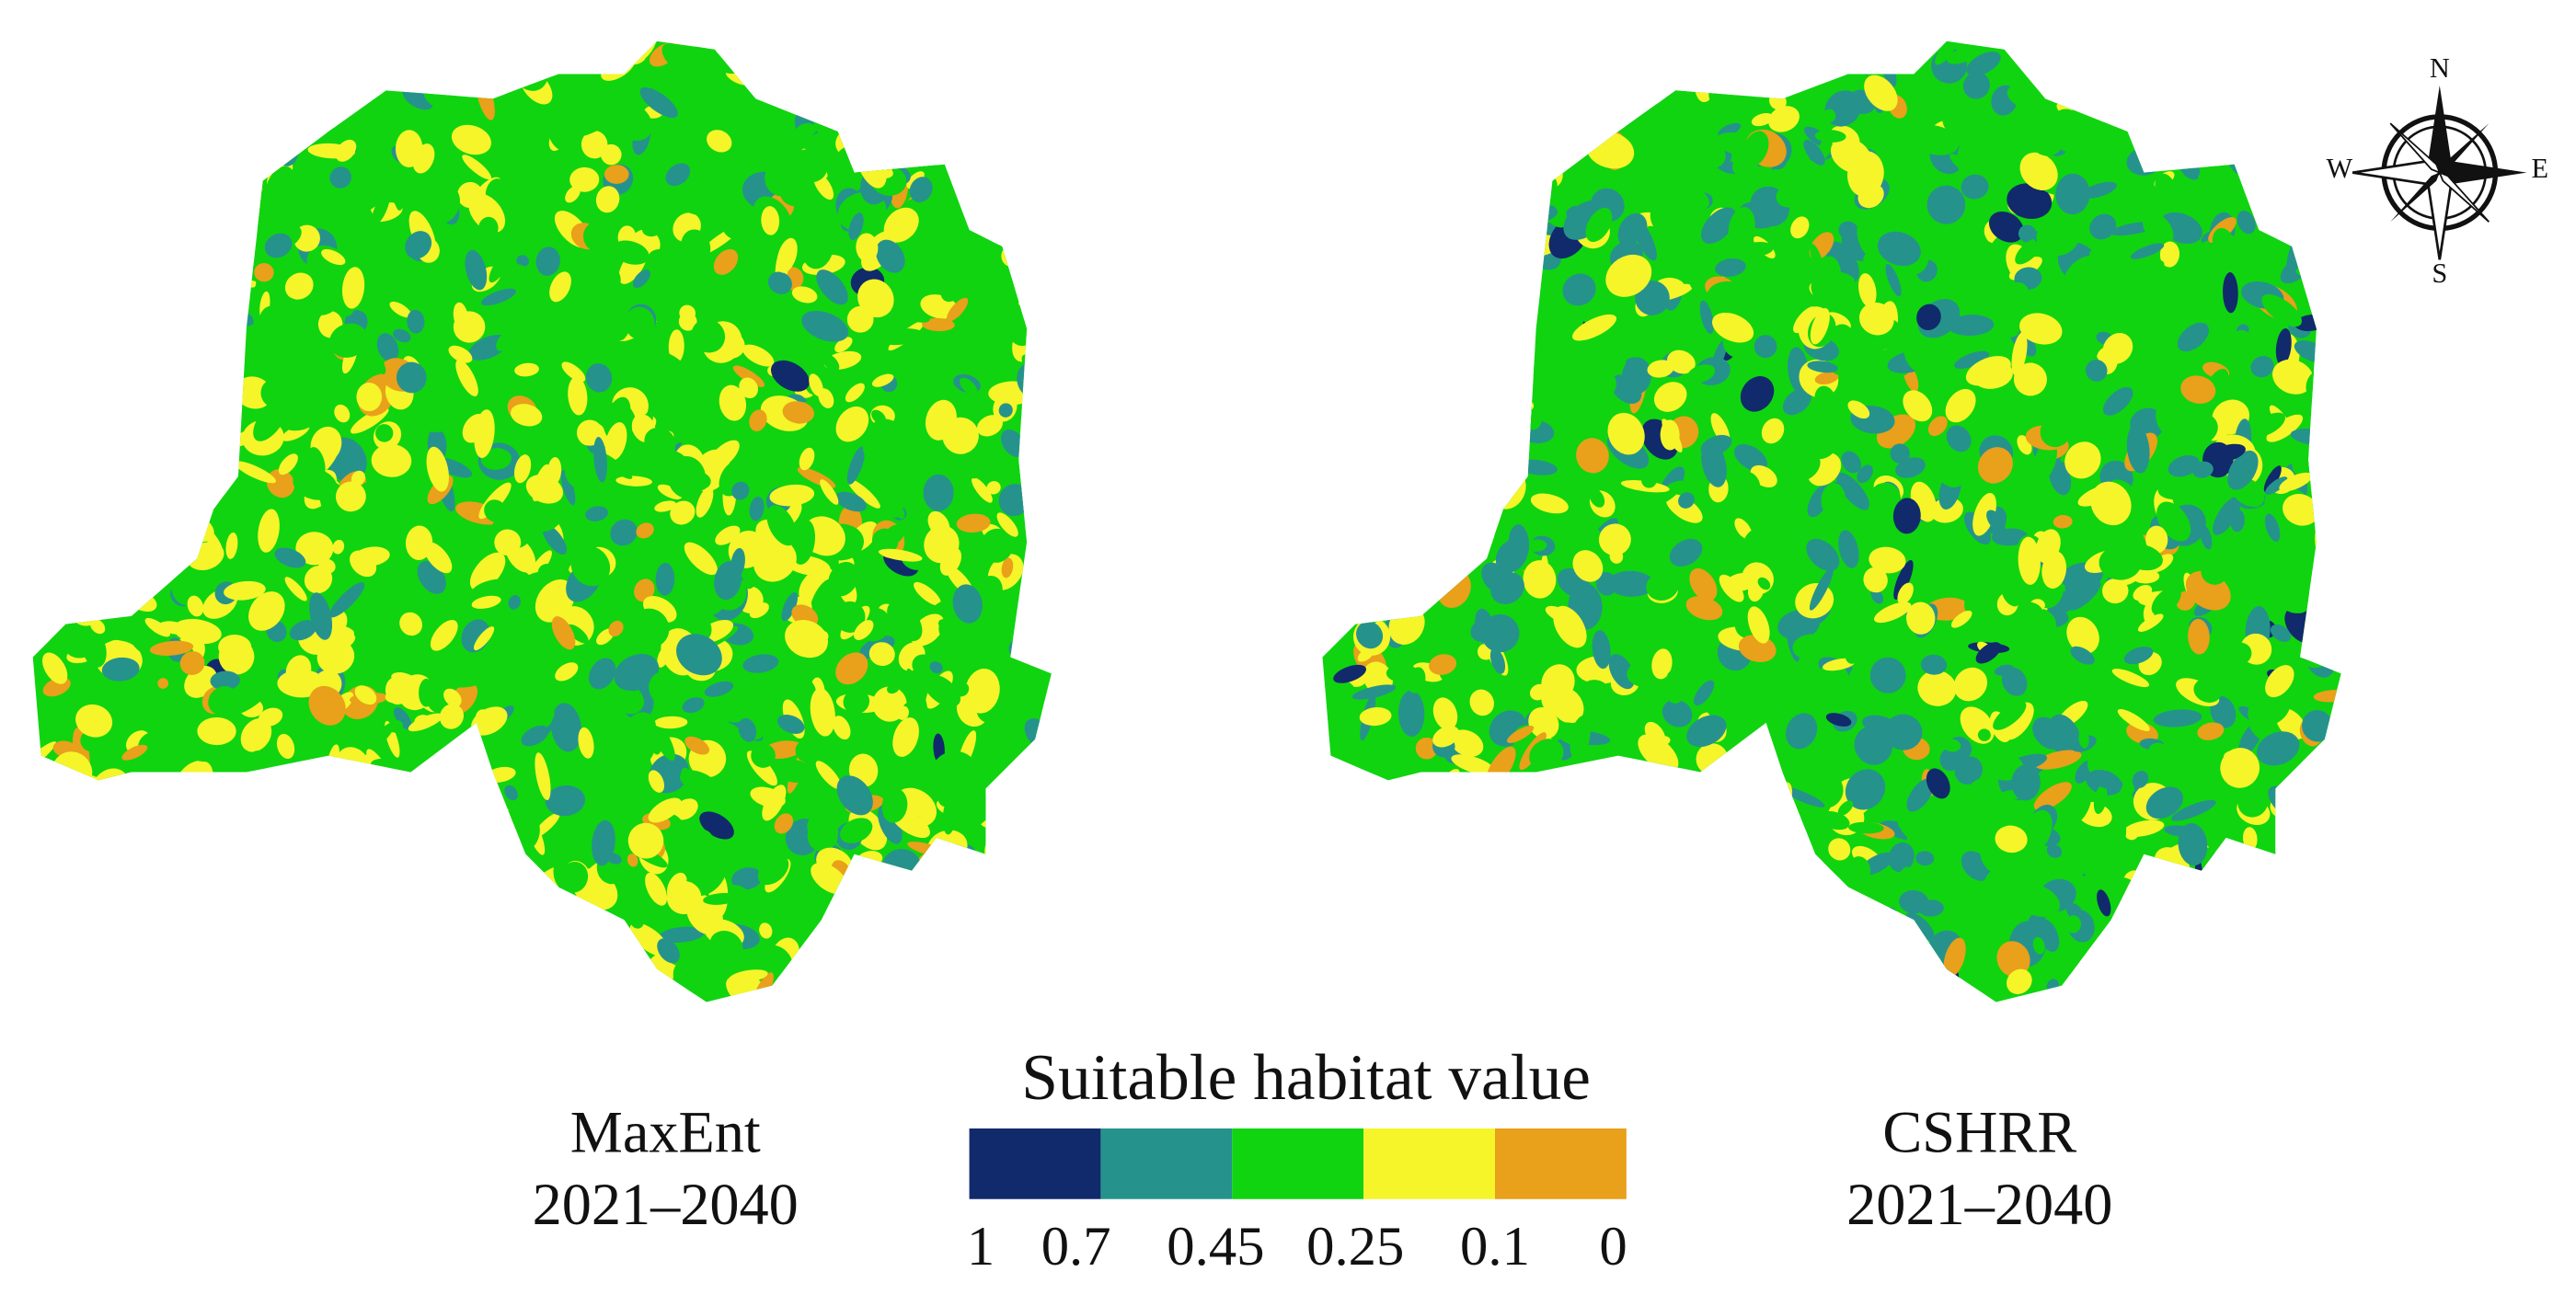 The height and width of the screenshot is (1306, 2576). I want to click on legend-swatch, so click(1166, 1163).